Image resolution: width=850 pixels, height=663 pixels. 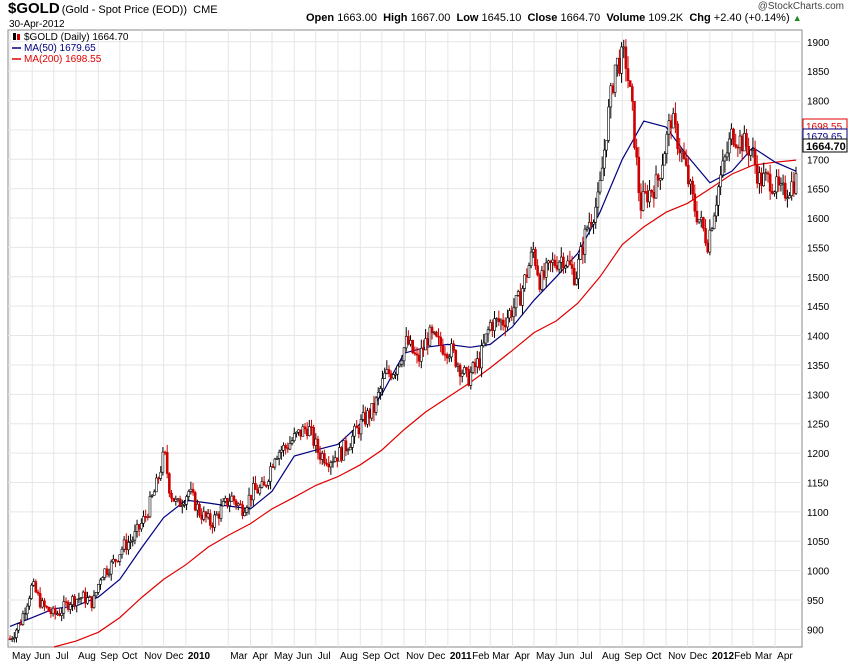 I want to click on x-tick-label: Oct, so click(x=654, y=656).